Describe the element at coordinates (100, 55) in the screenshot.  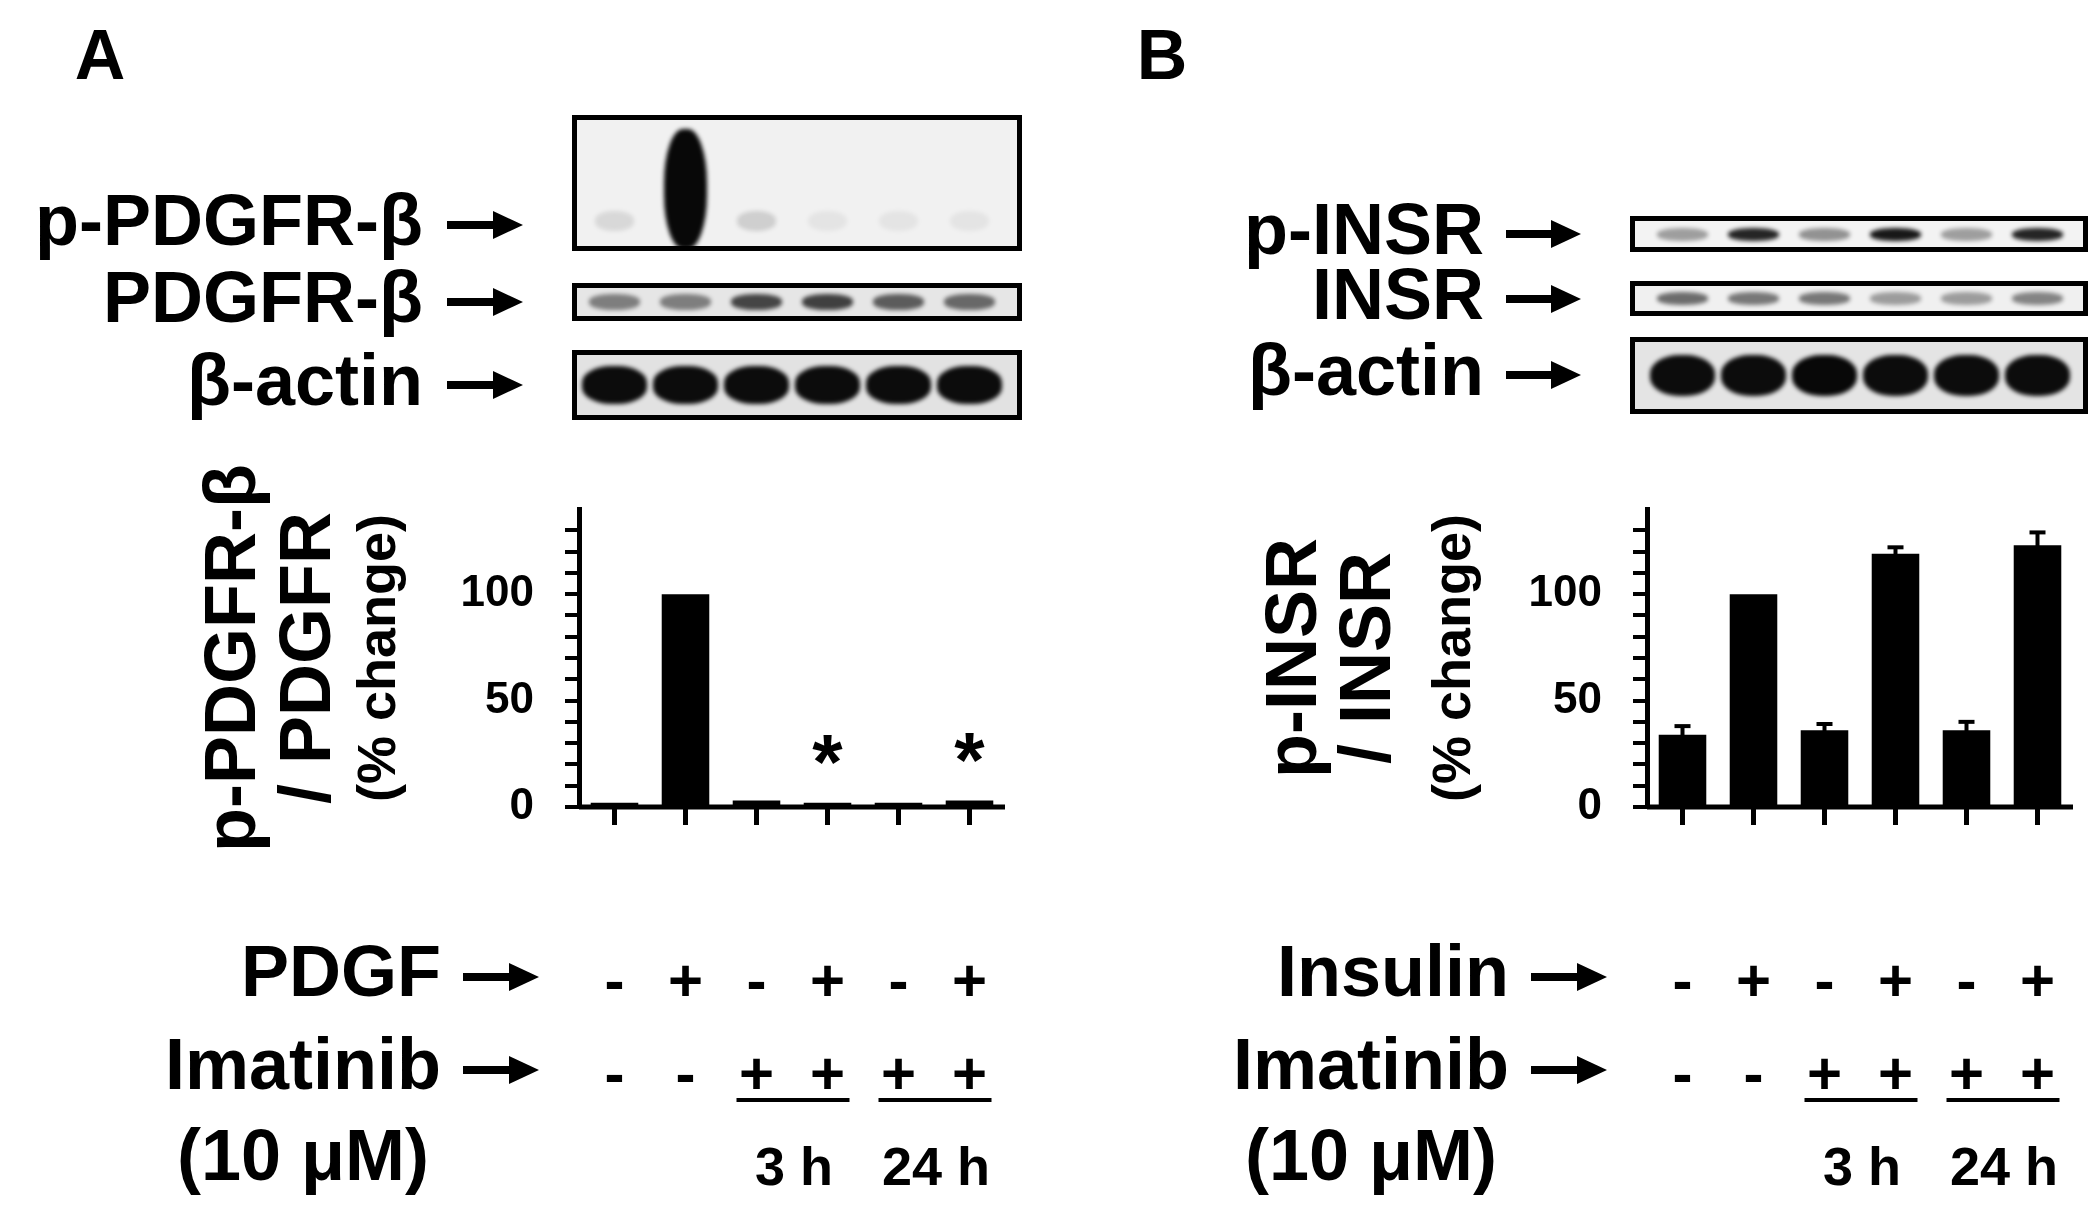
I see `chart-title: A` at that location.